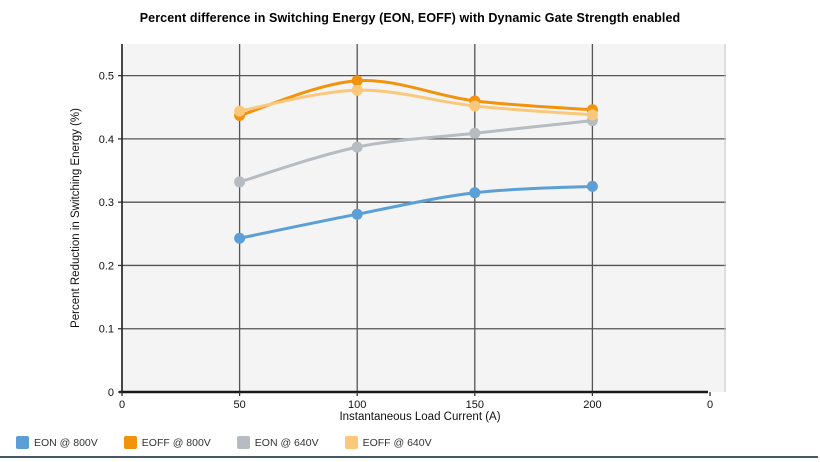 The width and height of the screenshot is (820, 462). I want to click on y-tick-label: 0.2, so click(106, 266).